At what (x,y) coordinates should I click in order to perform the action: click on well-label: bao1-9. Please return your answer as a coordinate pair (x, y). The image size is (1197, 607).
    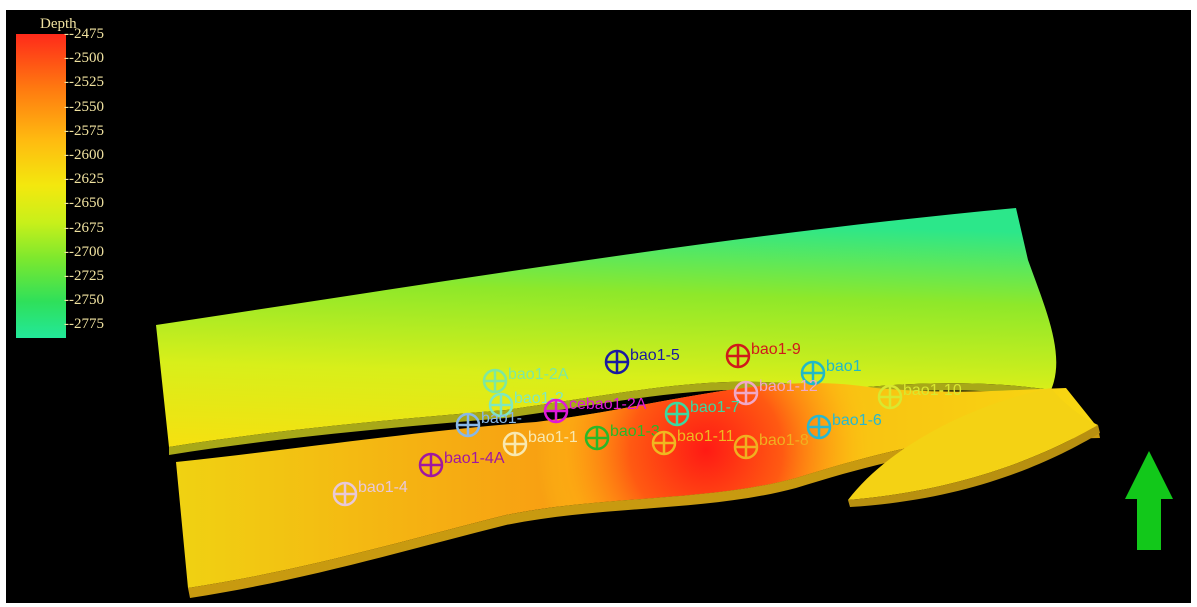
    Looking at the image, I should click on (776, 349).